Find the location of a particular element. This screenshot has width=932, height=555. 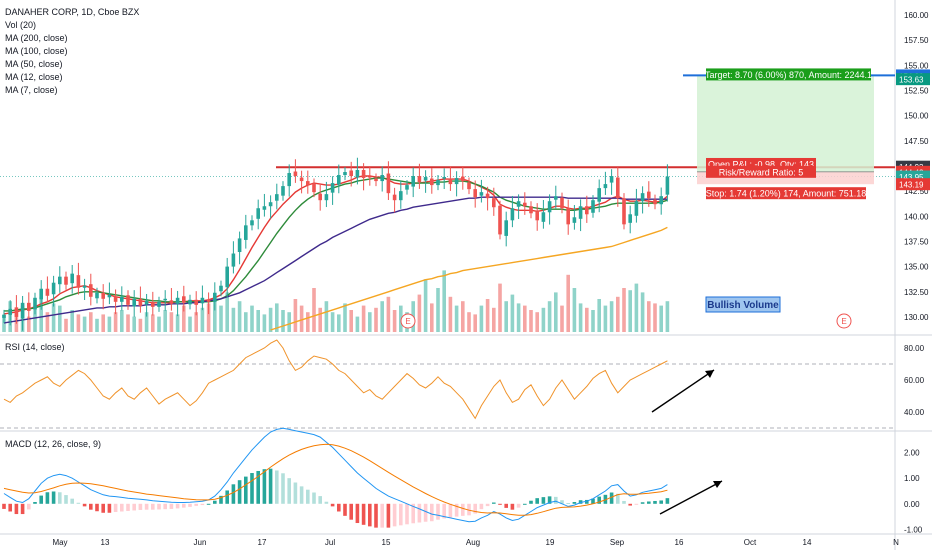

rr-label: Risk/Reward Ratio: 5 is located at coordinates (761, 172).